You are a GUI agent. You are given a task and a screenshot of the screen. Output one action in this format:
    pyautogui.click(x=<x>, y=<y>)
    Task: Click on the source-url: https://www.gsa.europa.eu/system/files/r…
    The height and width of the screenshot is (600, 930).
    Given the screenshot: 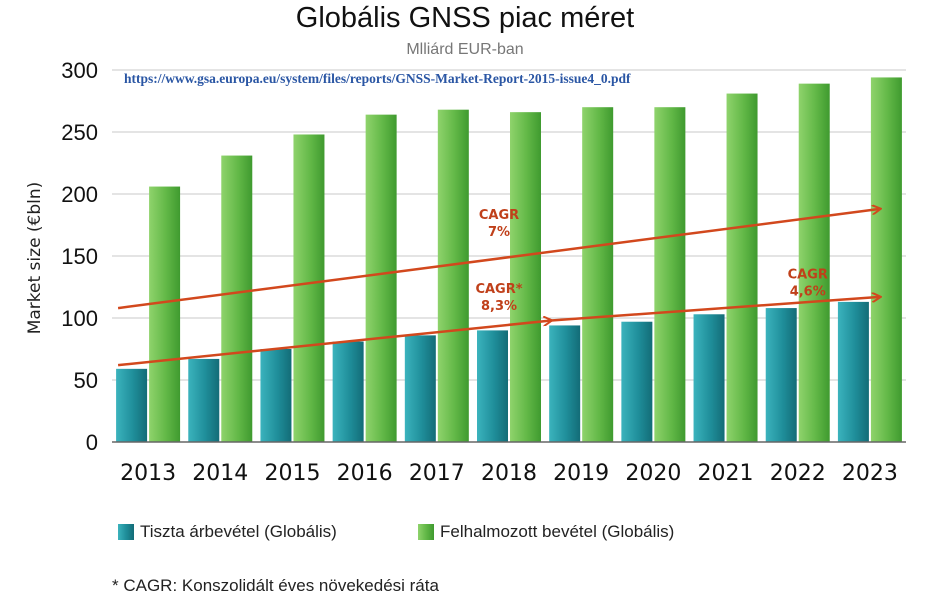 What is the action you would take?
    pyautogui.click(x=377, y=78)
    